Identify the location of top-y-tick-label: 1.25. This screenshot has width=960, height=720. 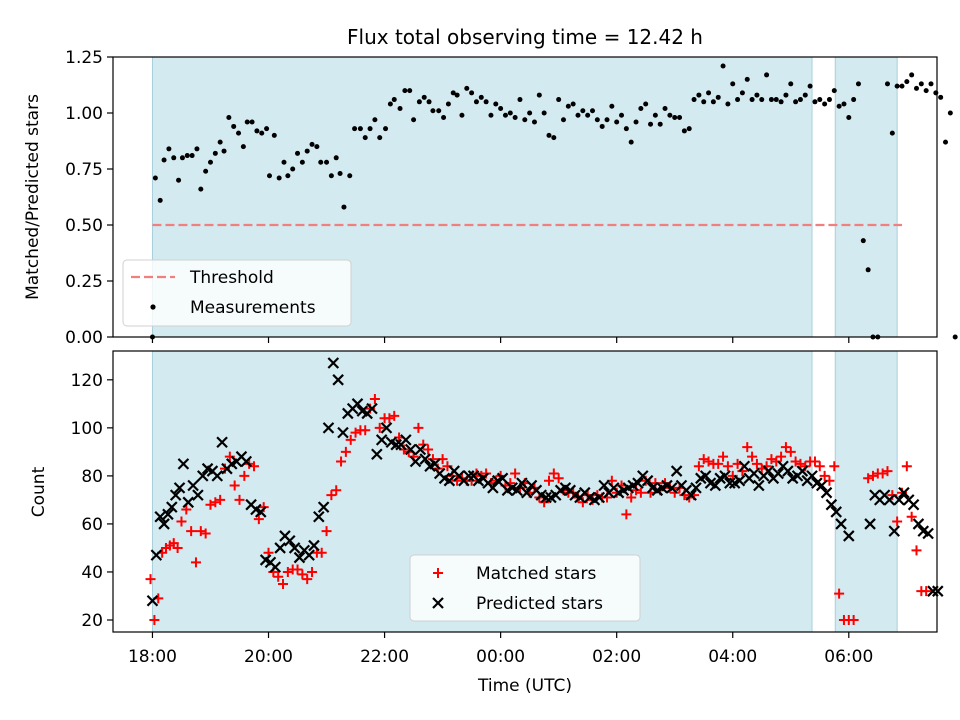
(84, 58).